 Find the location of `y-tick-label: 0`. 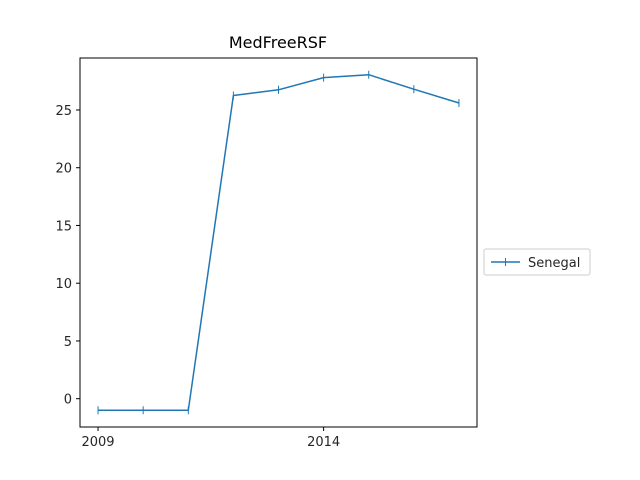

y-tick-label: 0 is located at coordinates (68, 400).